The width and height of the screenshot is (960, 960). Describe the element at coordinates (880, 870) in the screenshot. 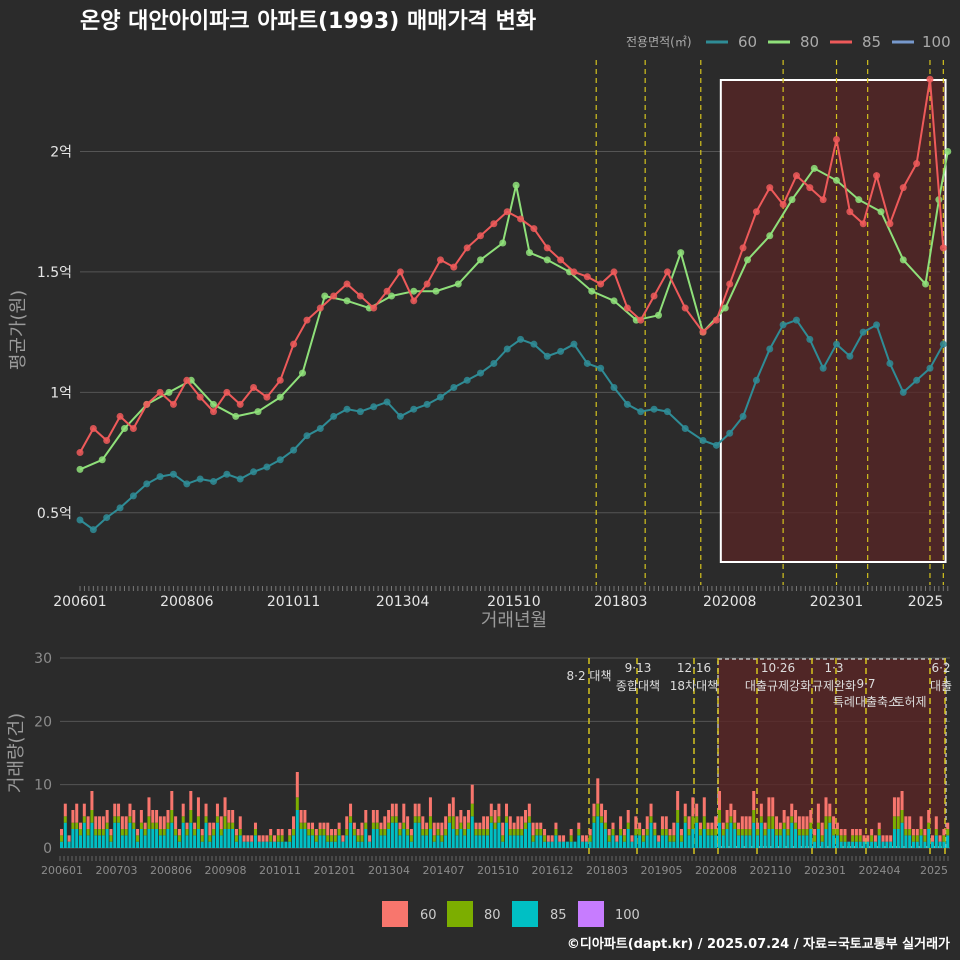

I see `bar-x-tick-label: 202404` at that location.